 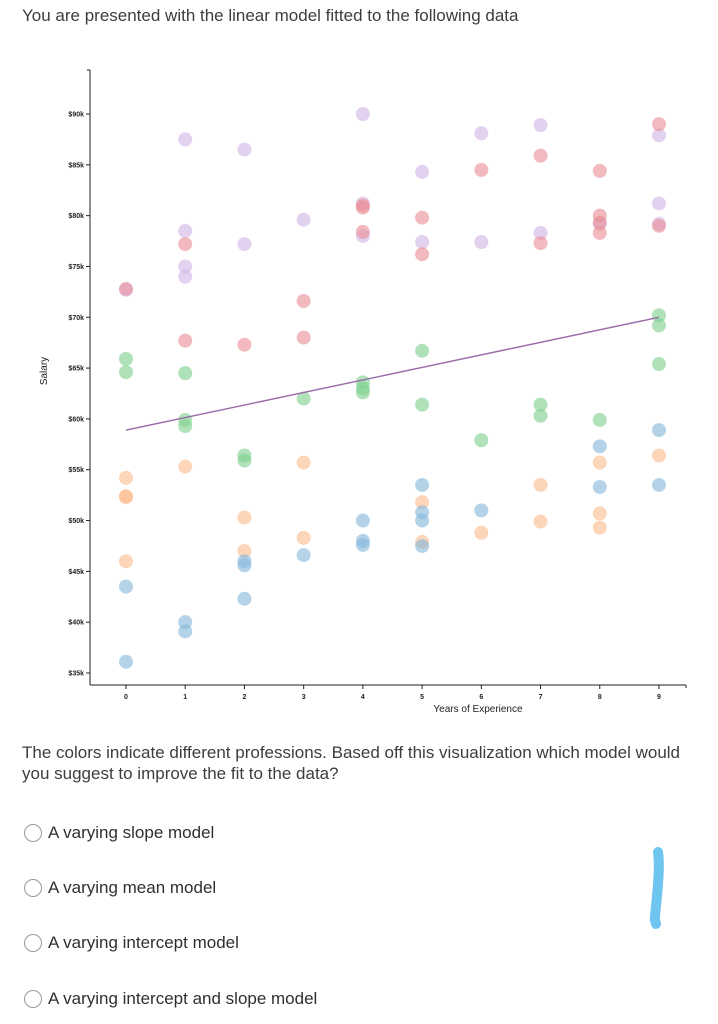 I want to click on x-tick-label: 9, so click(x=659, y=697).